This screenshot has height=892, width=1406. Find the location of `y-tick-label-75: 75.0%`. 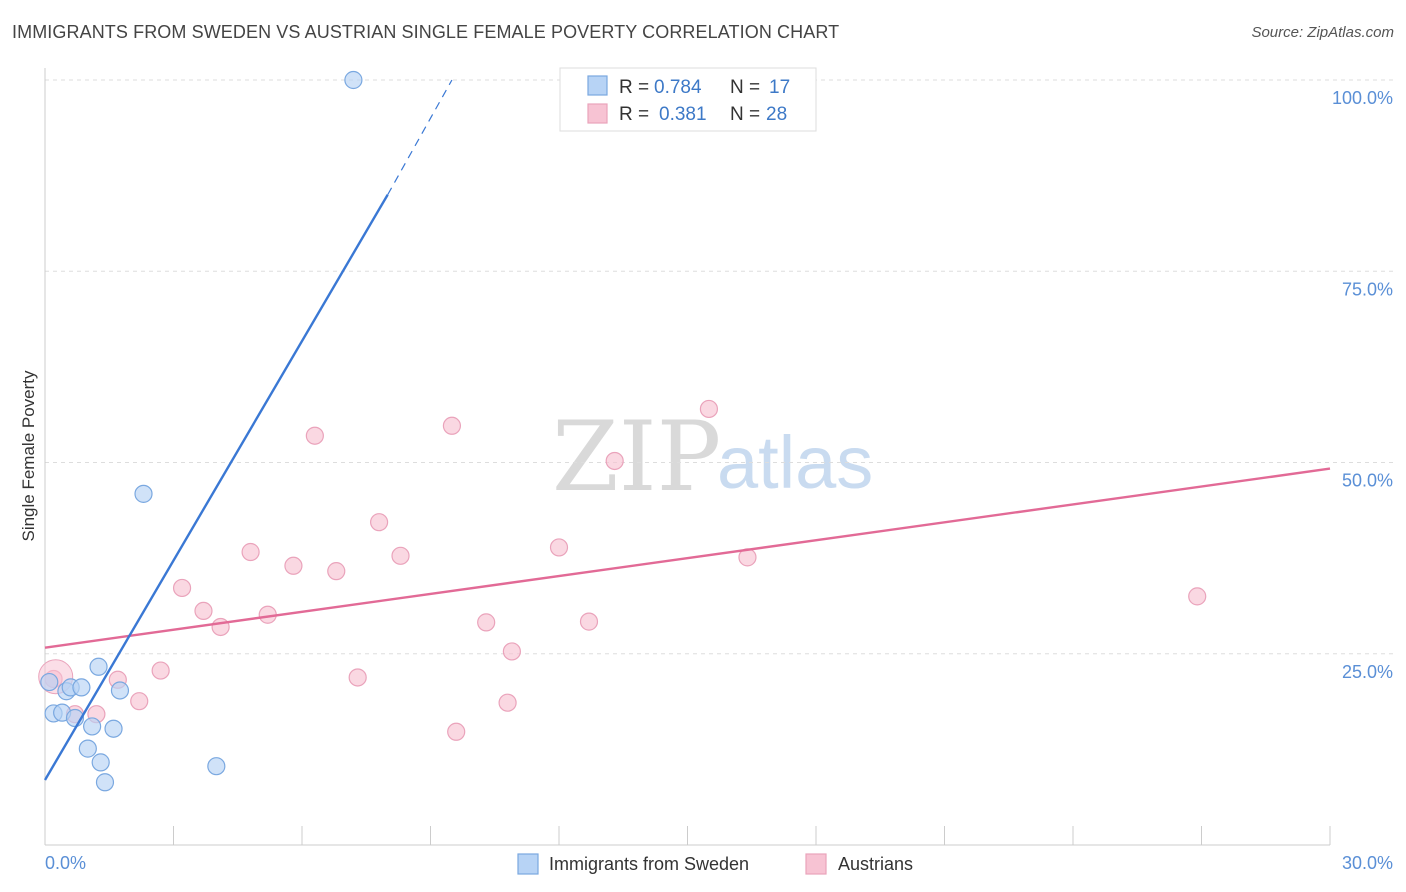

y-tick-label-75: 75.0% is located at coordinates (1367, 289).